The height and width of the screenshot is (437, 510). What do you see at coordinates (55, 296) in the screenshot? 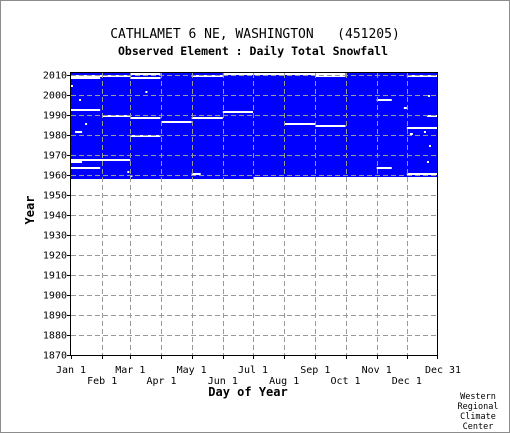
I see `y-tick-label-1900: 1900` at bounding box center [55, 296].